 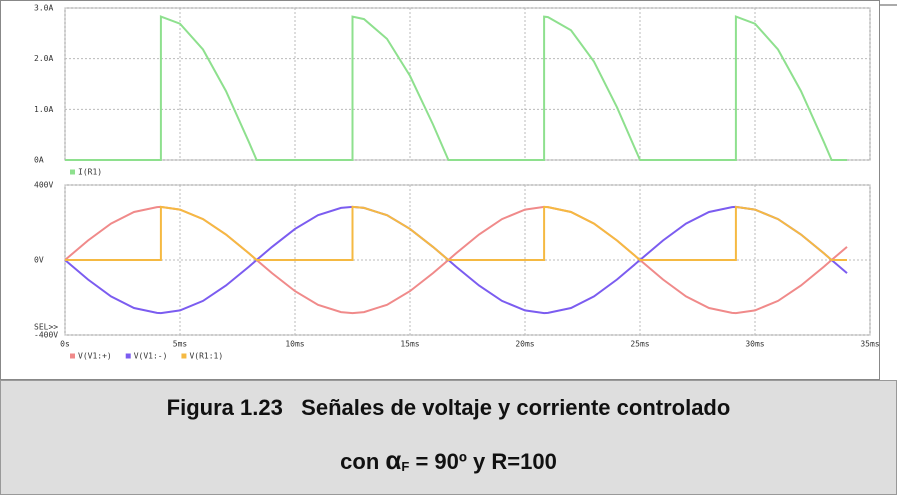 I want to click on x-tick-label: 30ms, so click(x=754, y=344).